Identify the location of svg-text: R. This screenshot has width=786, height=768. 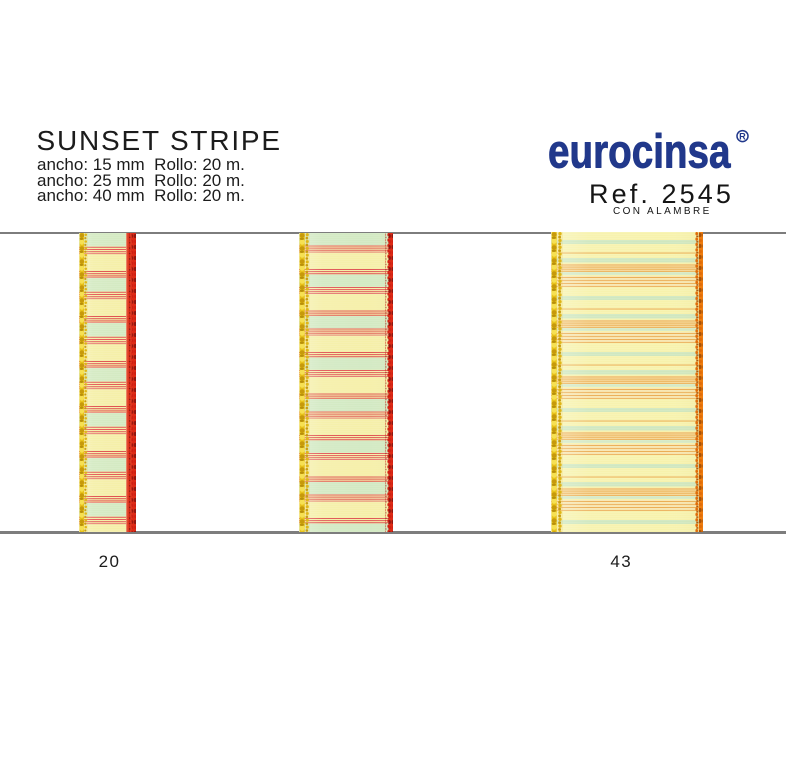
(742, 137).